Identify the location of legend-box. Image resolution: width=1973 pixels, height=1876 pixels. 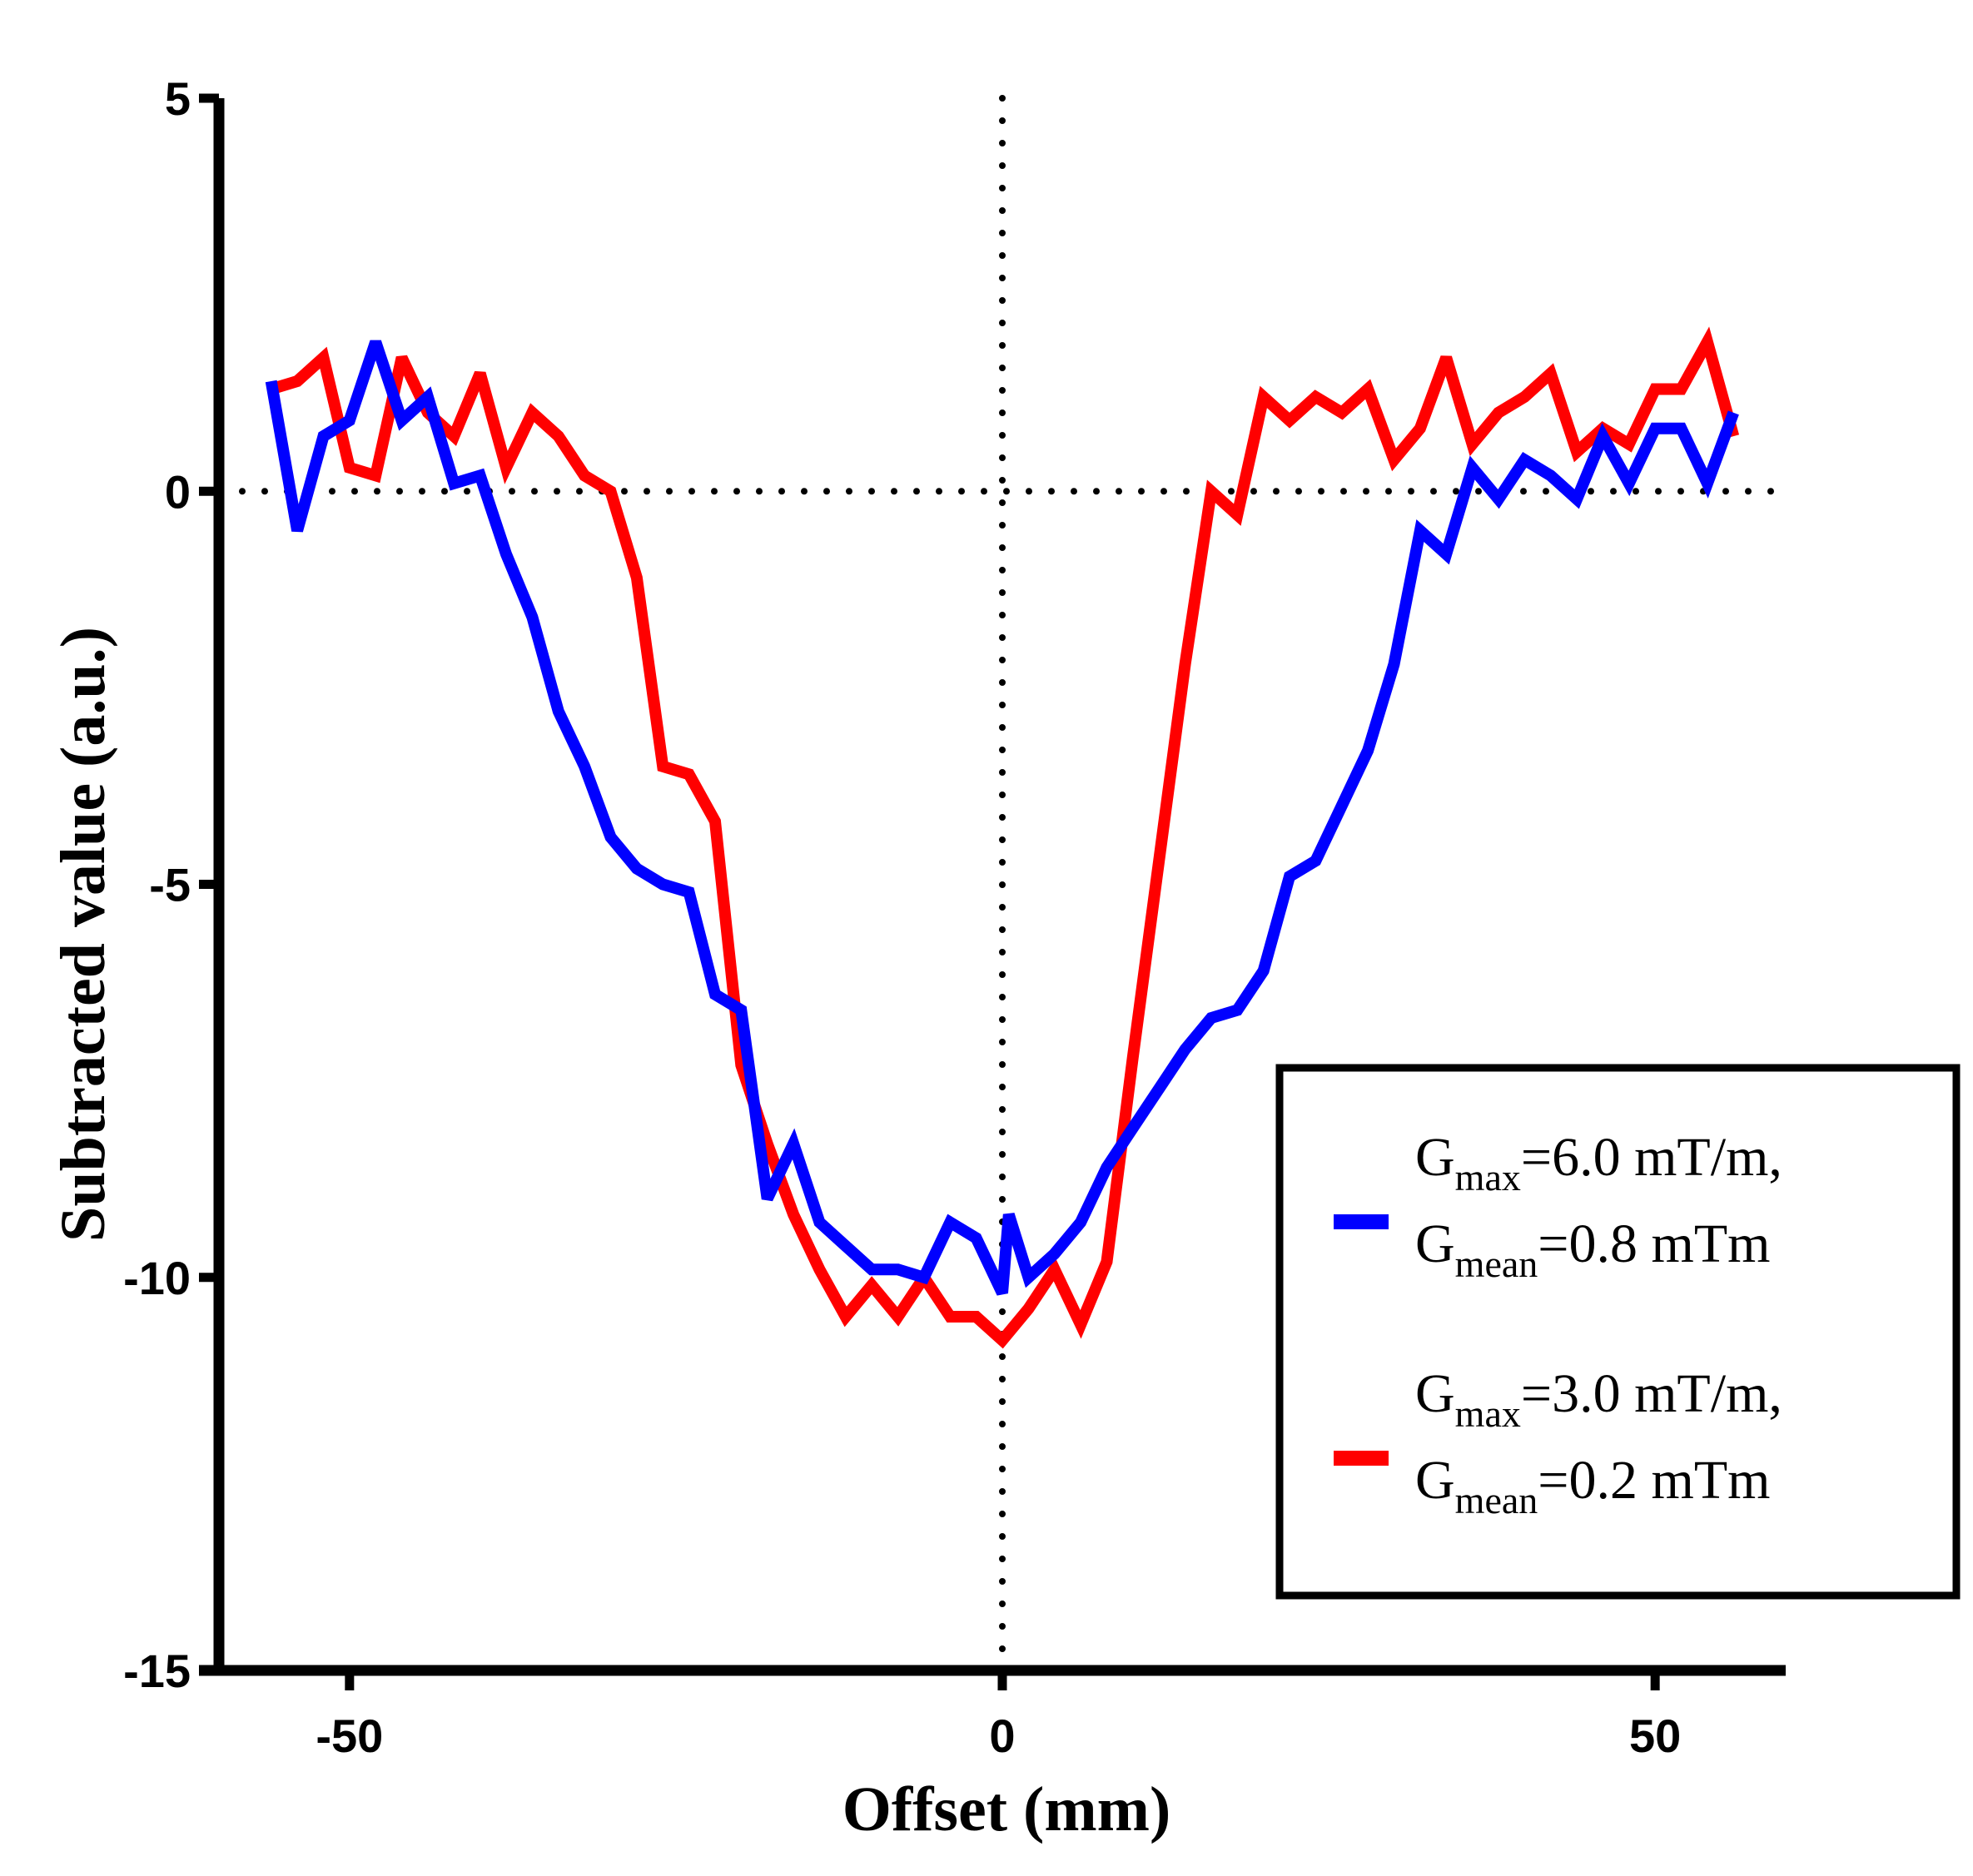
(1618, 1332).